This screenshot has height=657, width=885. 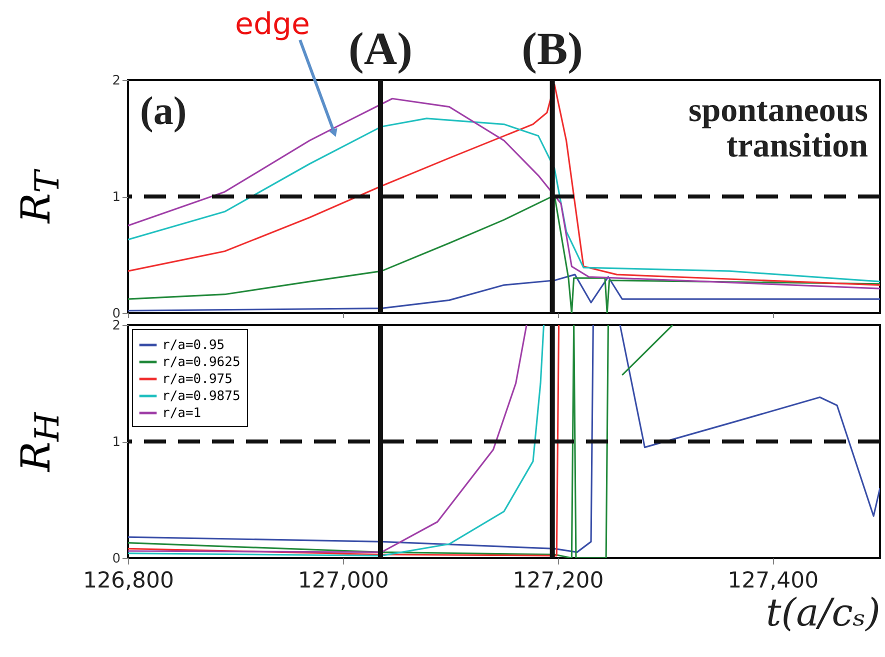 I want to click on x-axis-title: t(a/cₛ), so click(x=823, y=612).